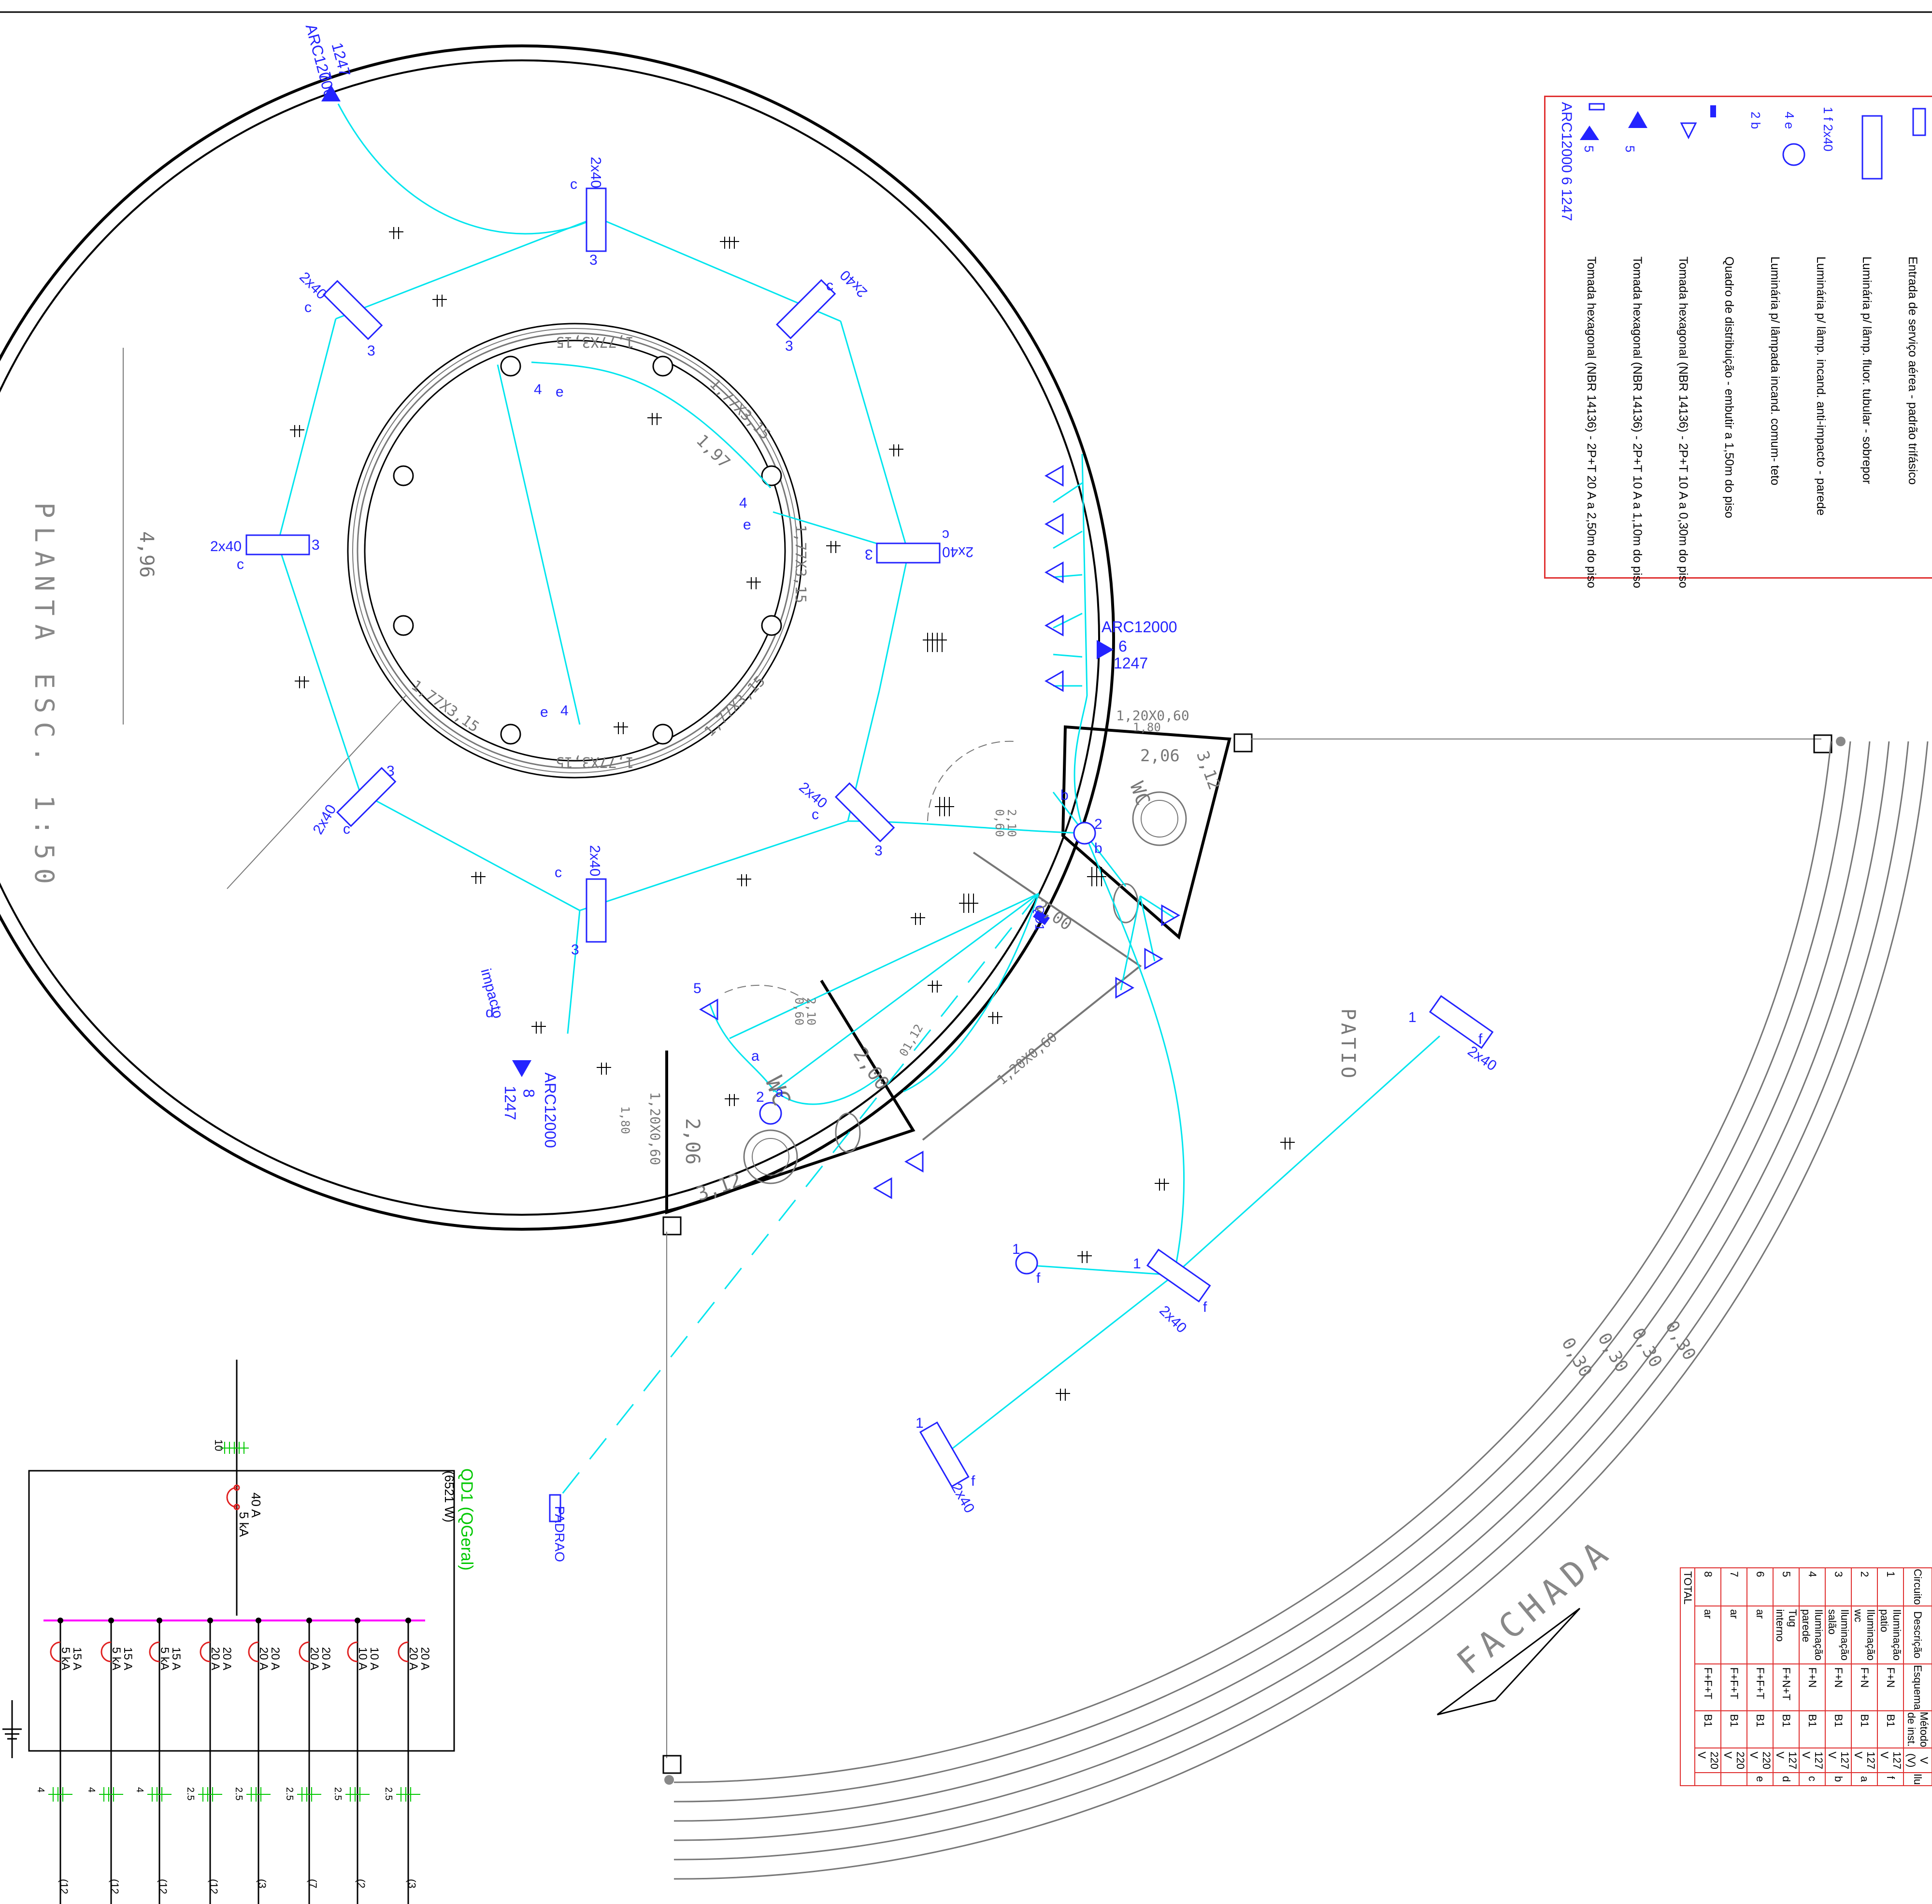 Image resolution: width=1932 pixels, height=1904 pixels. I want to click on table-row: 8 ar F+F+T B1 220 V, so click(1708, 1677).